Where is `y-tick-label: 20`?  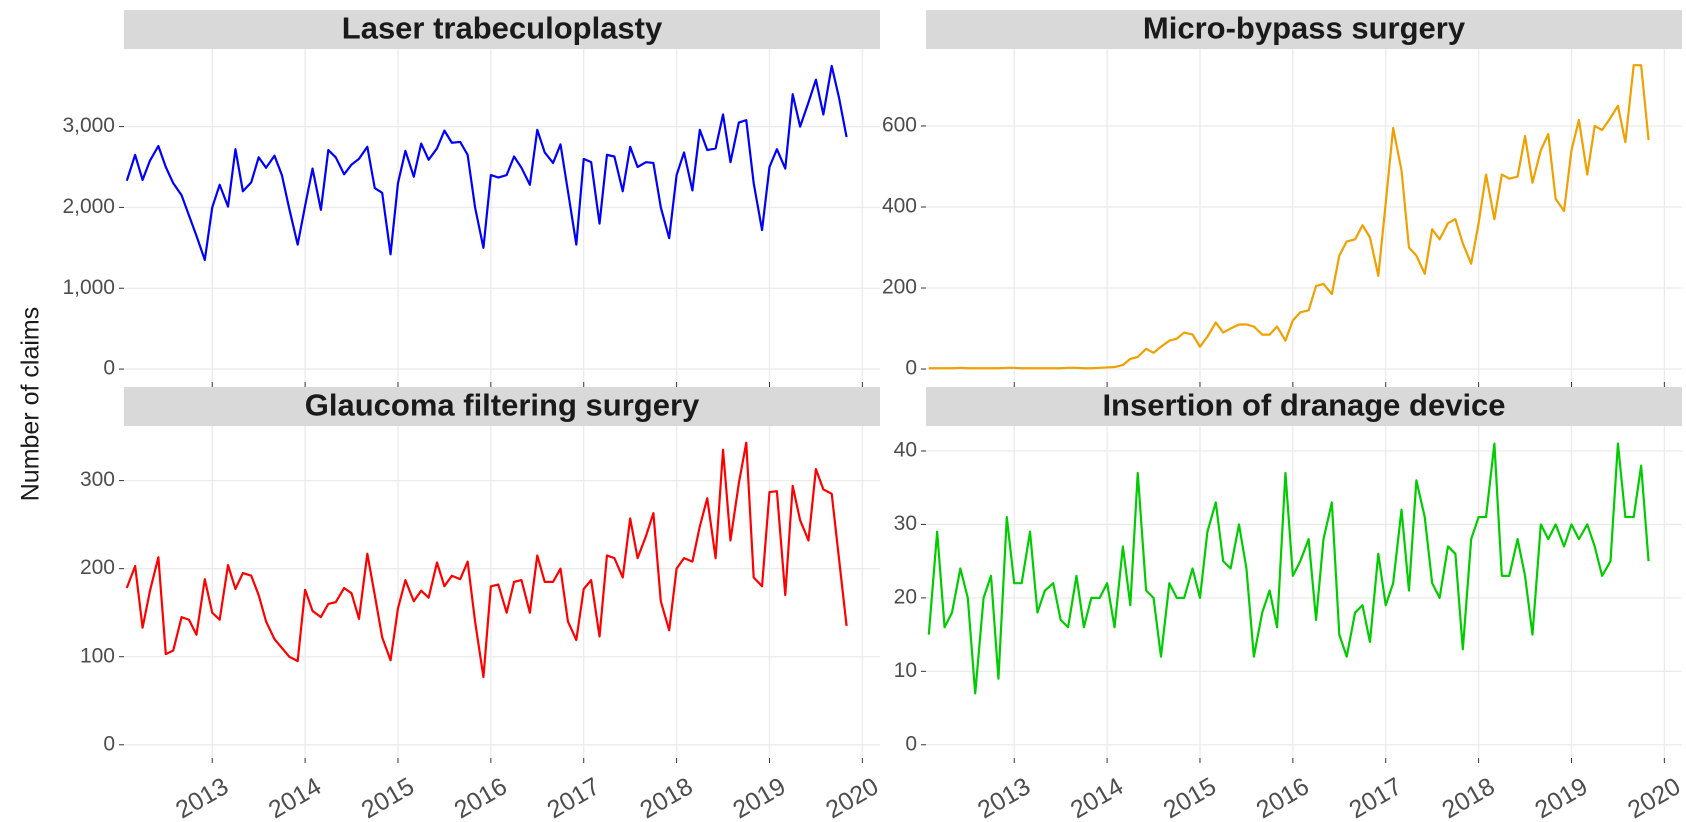
y-tick-label: 20 is located at coordinates (905, 596).